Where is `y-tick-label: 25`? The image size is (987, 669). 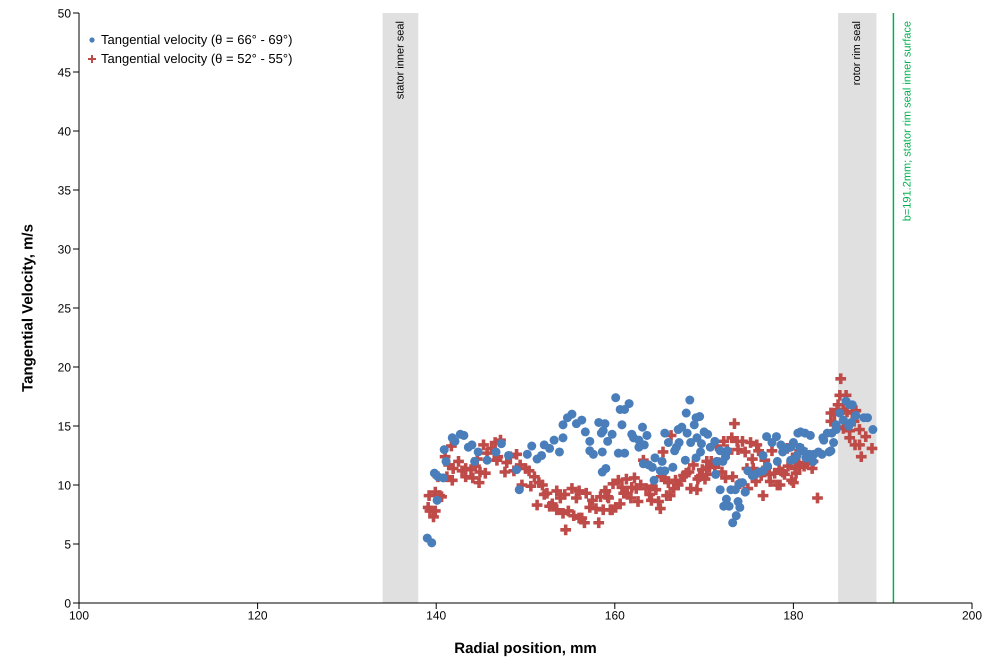 y-tick-label: 25 is located at coordinates (65, 308).